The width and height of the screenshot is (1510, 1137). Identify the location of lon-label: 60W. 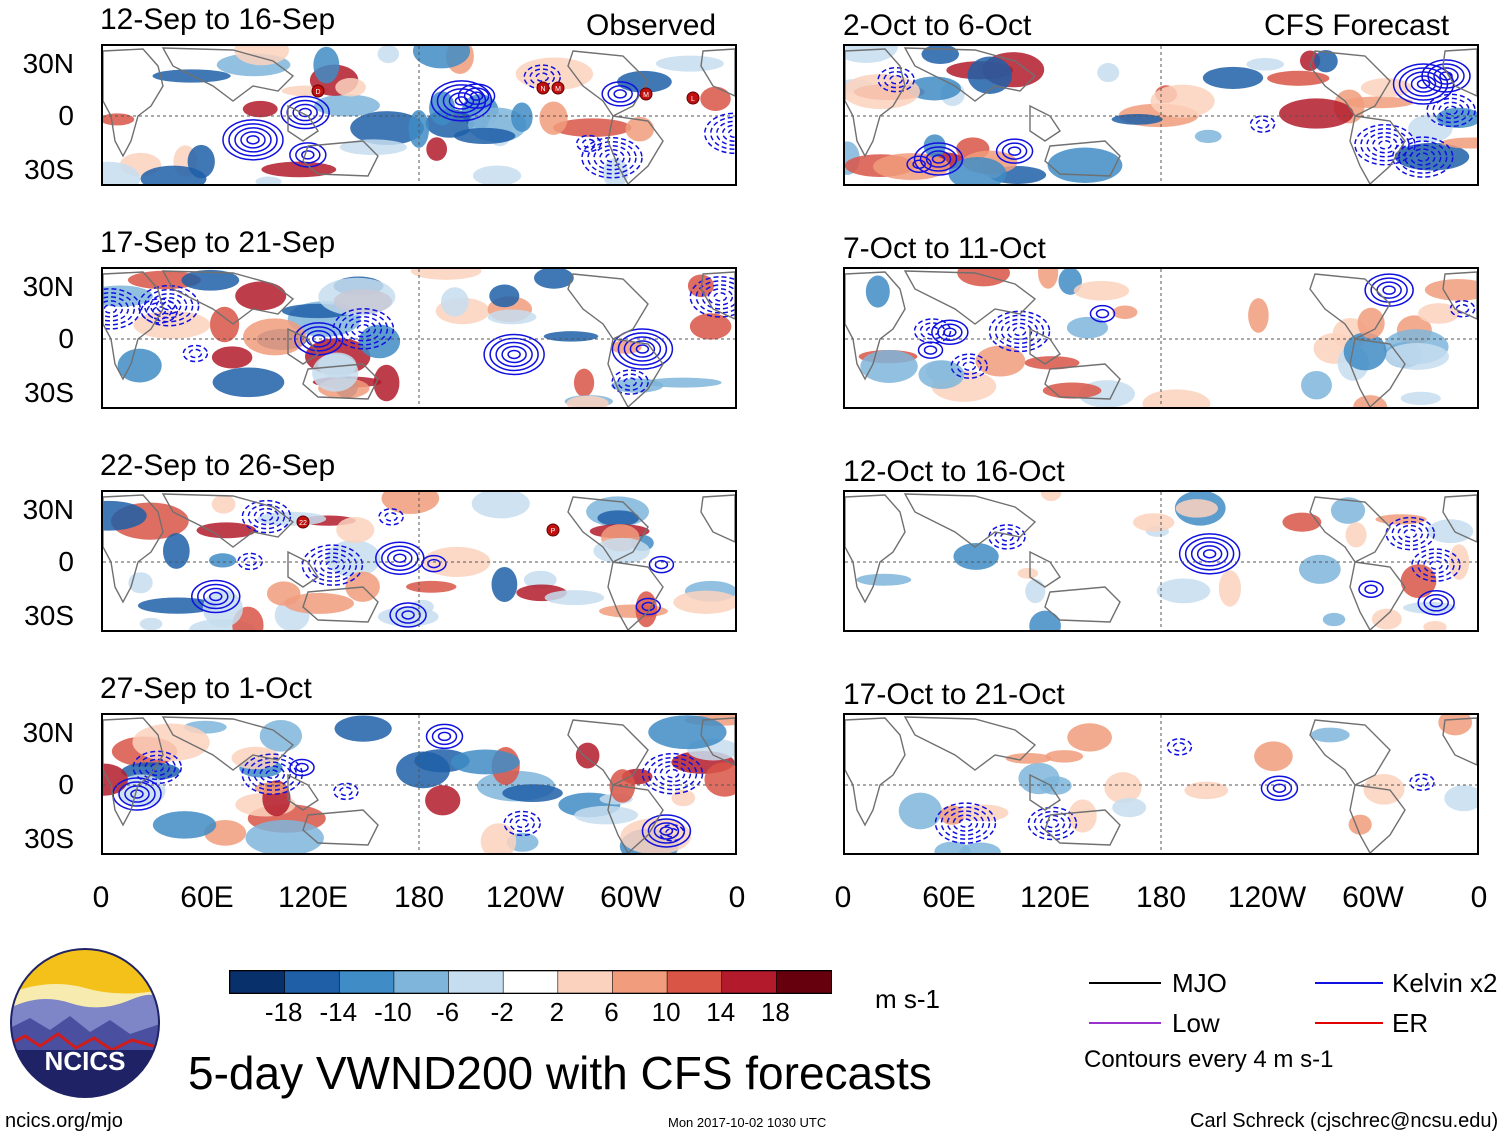
(631, 897).